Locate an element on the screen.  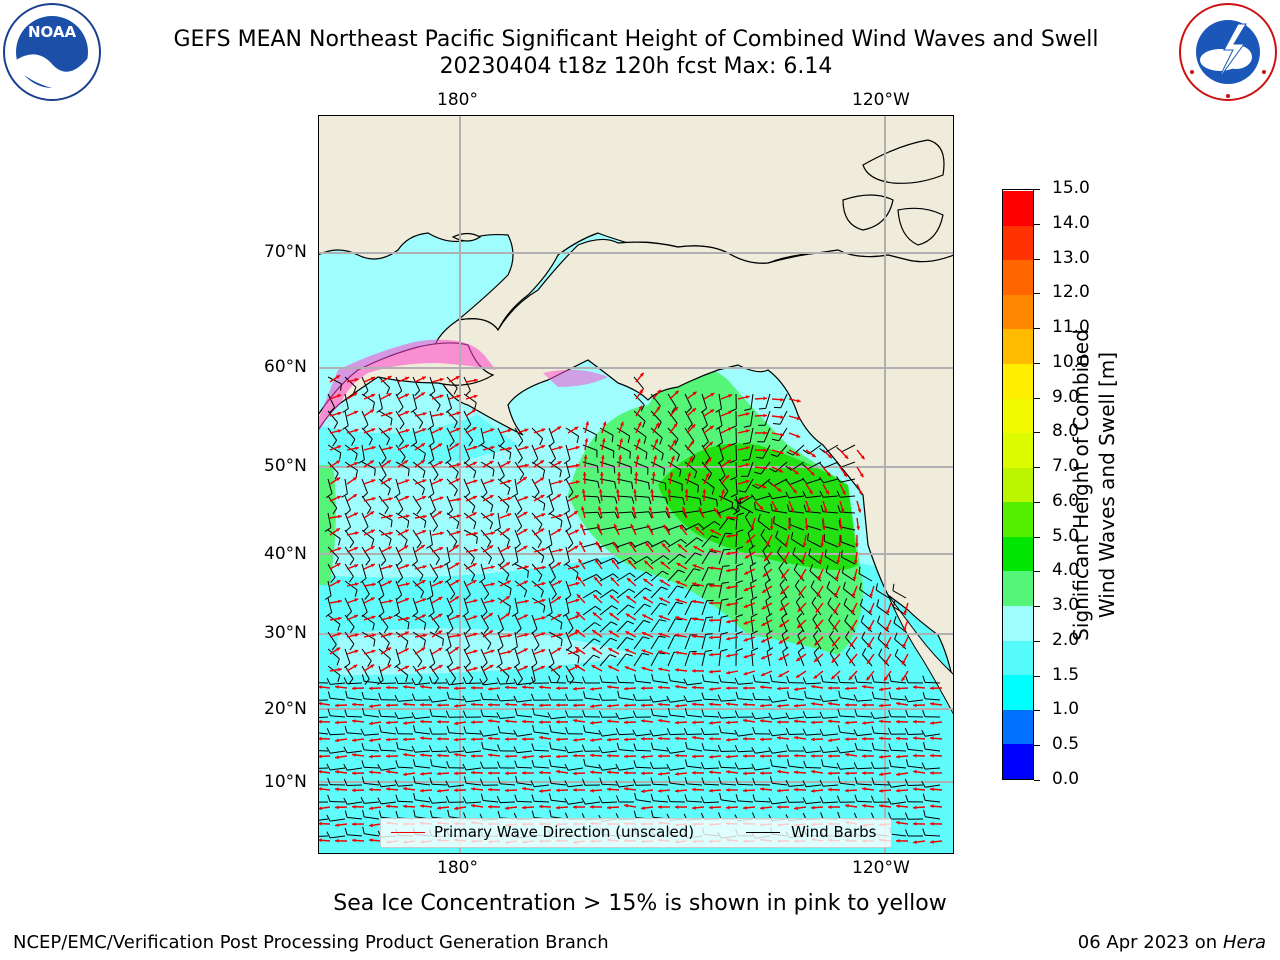
wave-direction-swatch is located at coordinates (408, 832).